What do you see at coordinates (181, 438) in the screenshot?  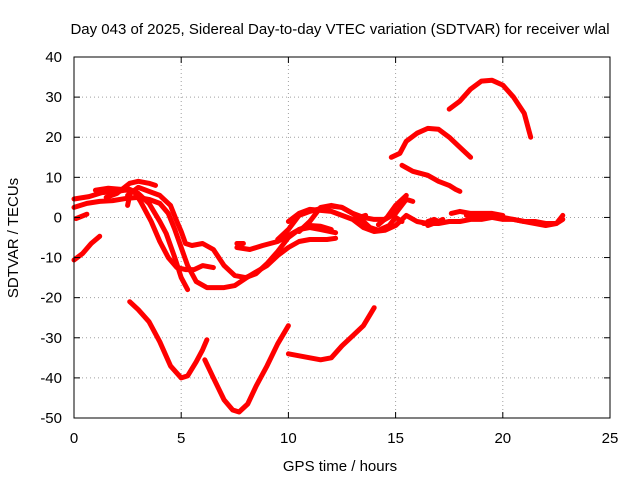 I see `x-tick-label: 5` at bounding box center [181, 438].